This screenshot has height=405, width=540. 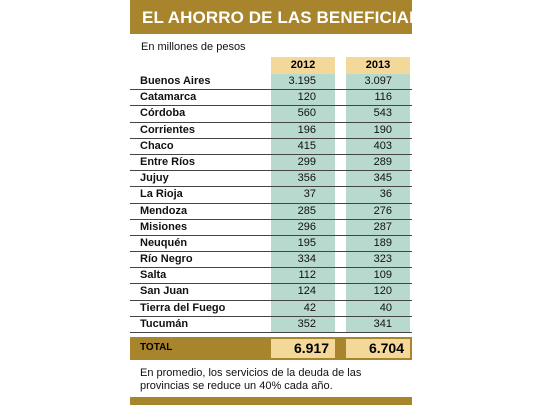 What do you see at coordinates (168, 161) in the screenshot?
I see `province-name: Entre Ríos` at bounding box center [168, 161].